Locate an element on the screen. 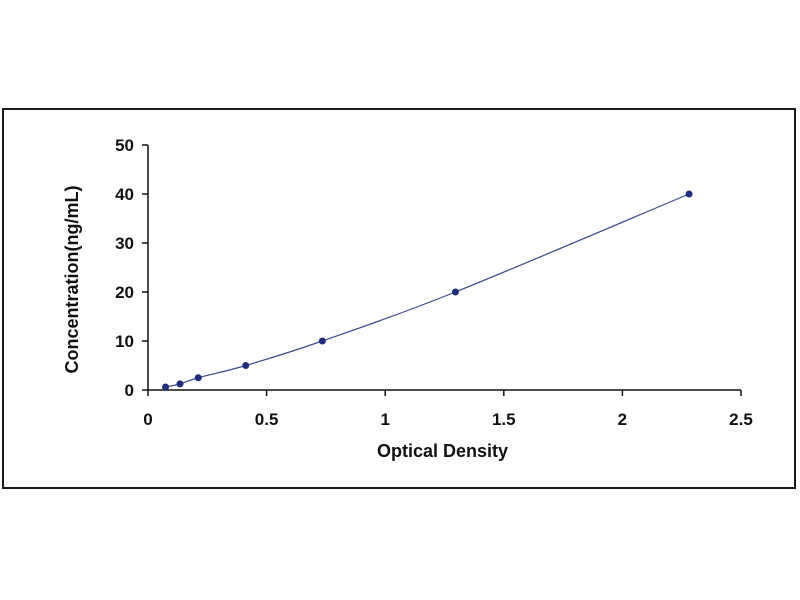  x-tick-label: 2 is located at coordinates (622, 419).